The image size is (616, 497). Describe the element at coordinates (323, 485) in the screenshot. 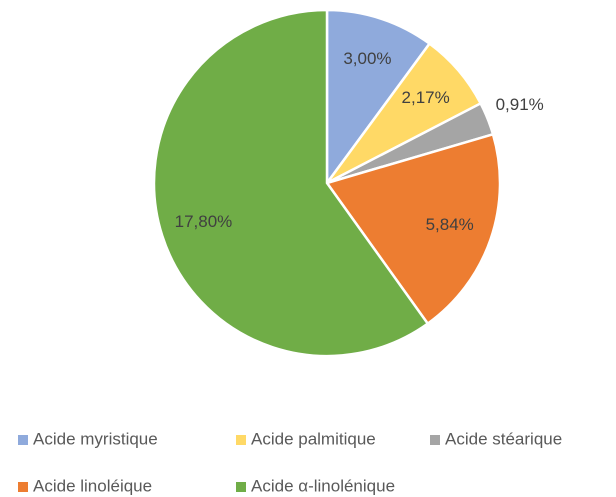

I see `legend-label: Acide α-linolénique` at that location.